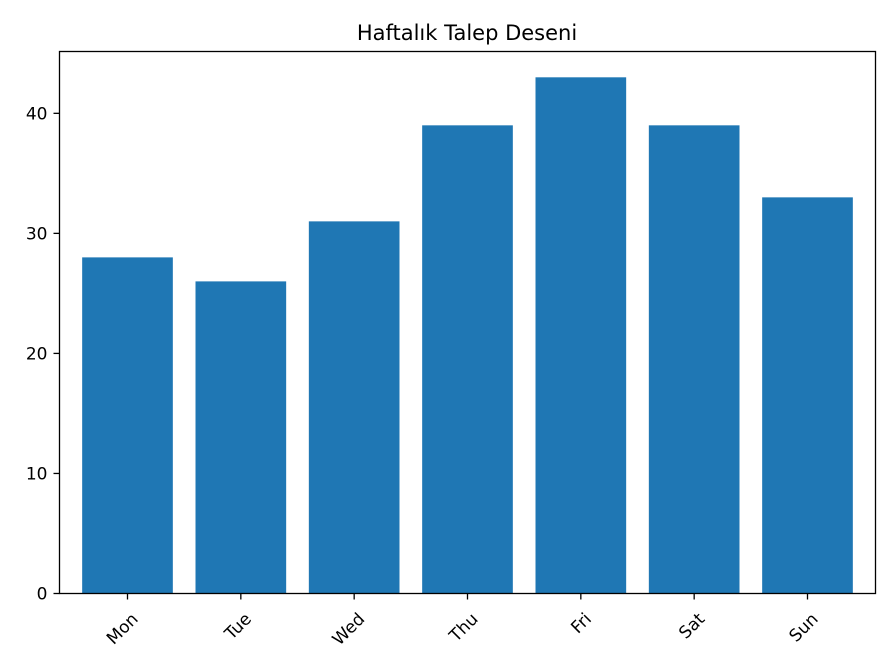 This screenshot has width=896, height=672. What do you see at coordinates (692, 626) in the screenshot?
I see `x-tick-label-sat: Sat` at bounding box center [692, 626].